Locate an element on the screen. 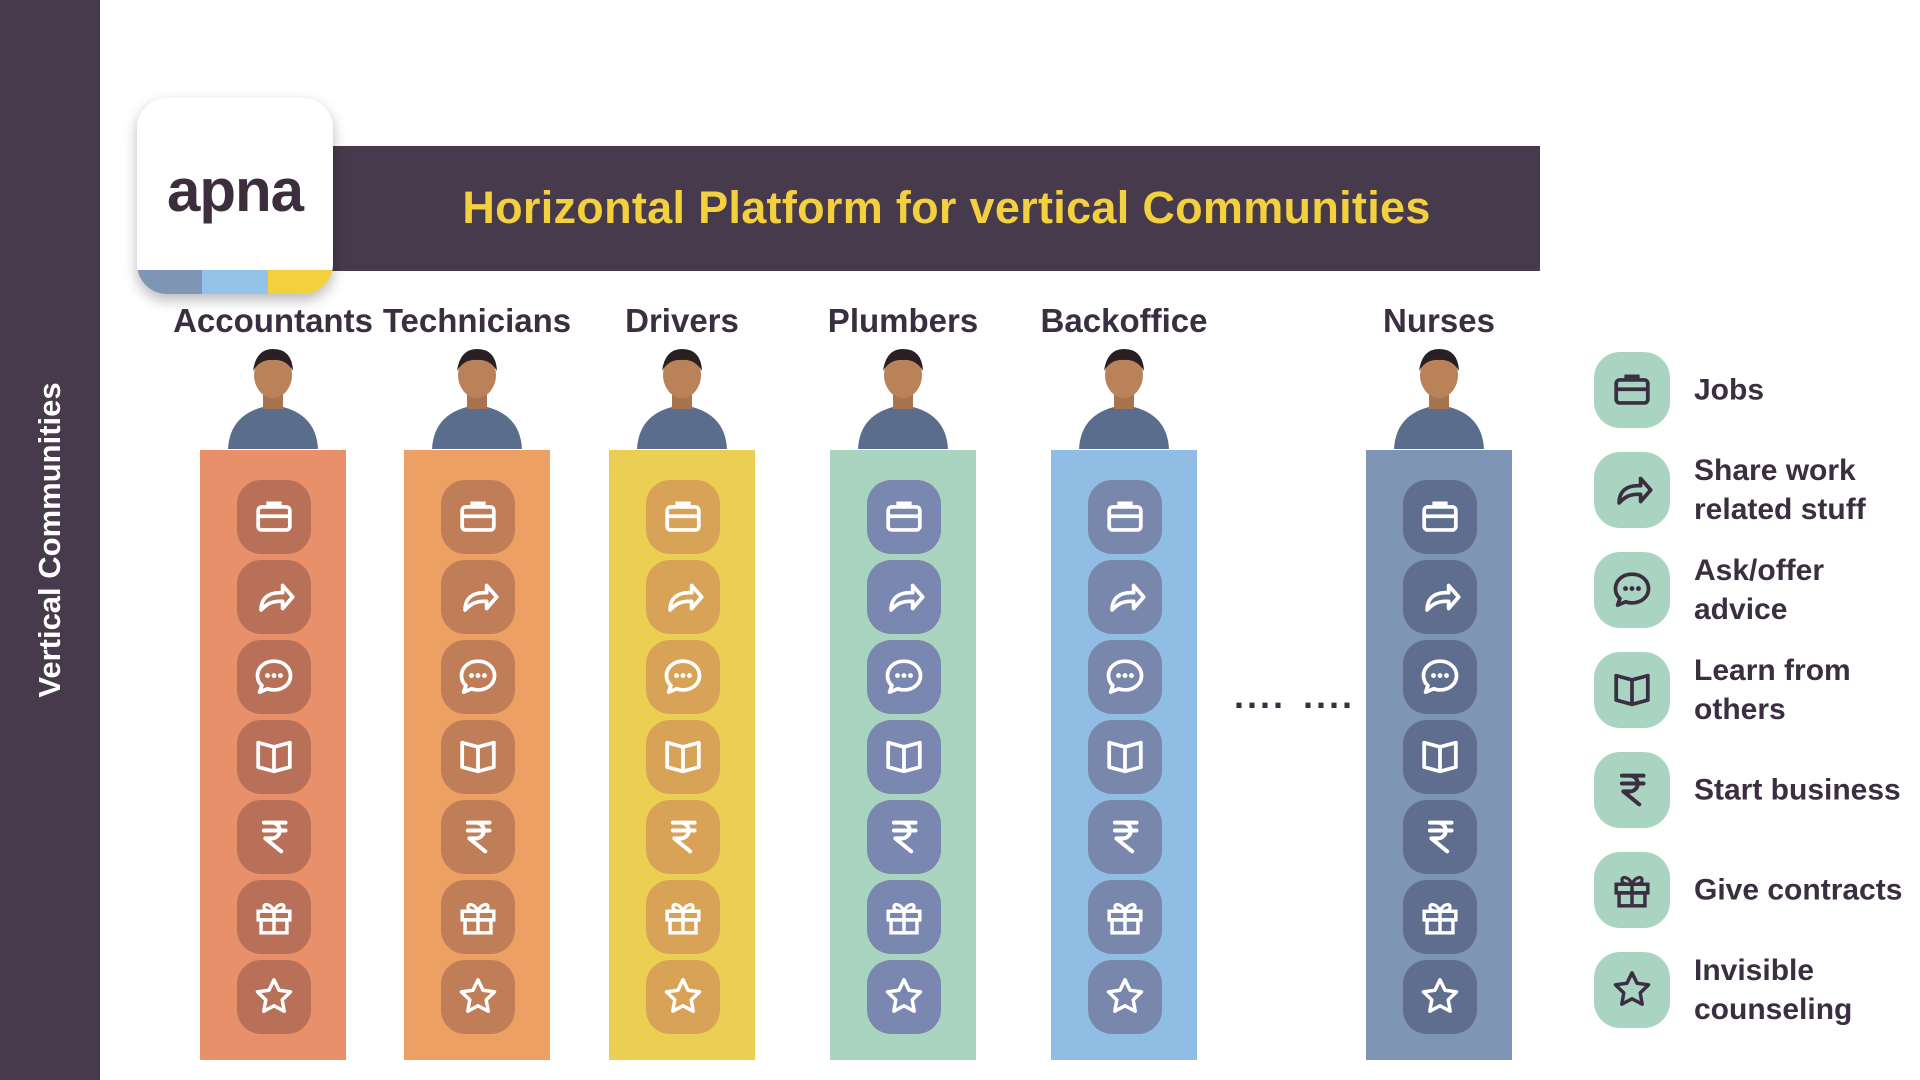 The height and width of the screenshot is (1080, 1920). community-column-accountants is located at coordinates (273, 755).